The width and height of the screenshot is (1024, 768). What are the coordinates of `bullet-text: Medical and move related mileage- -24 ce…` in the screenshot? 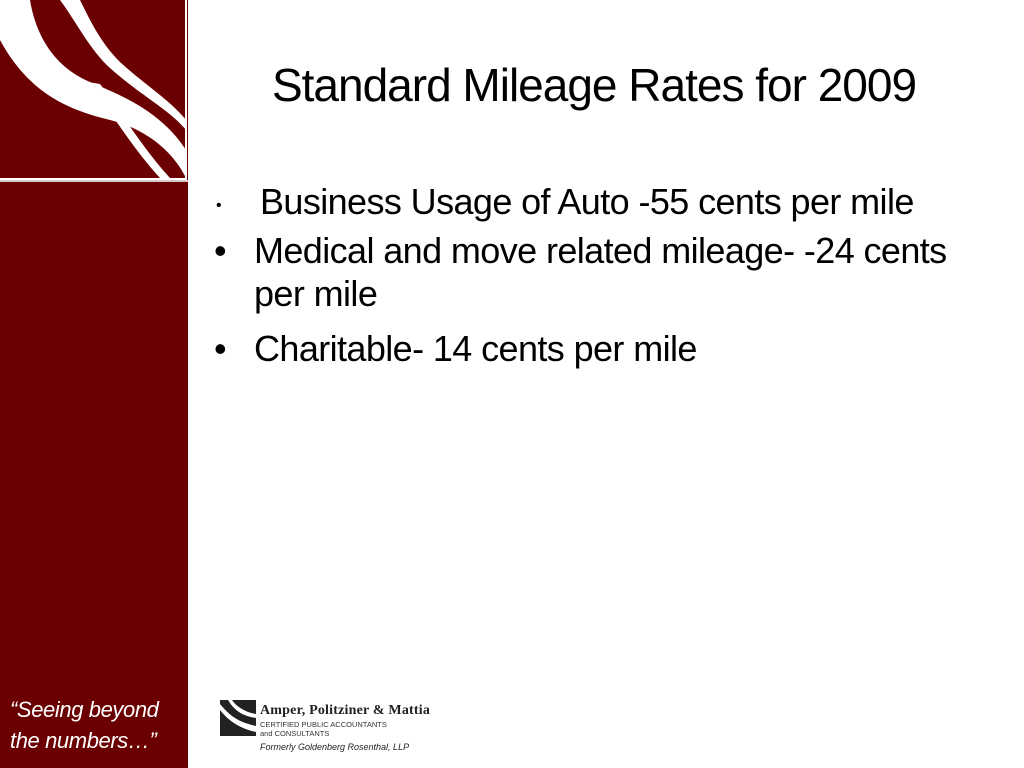 It's located at (600, 272).